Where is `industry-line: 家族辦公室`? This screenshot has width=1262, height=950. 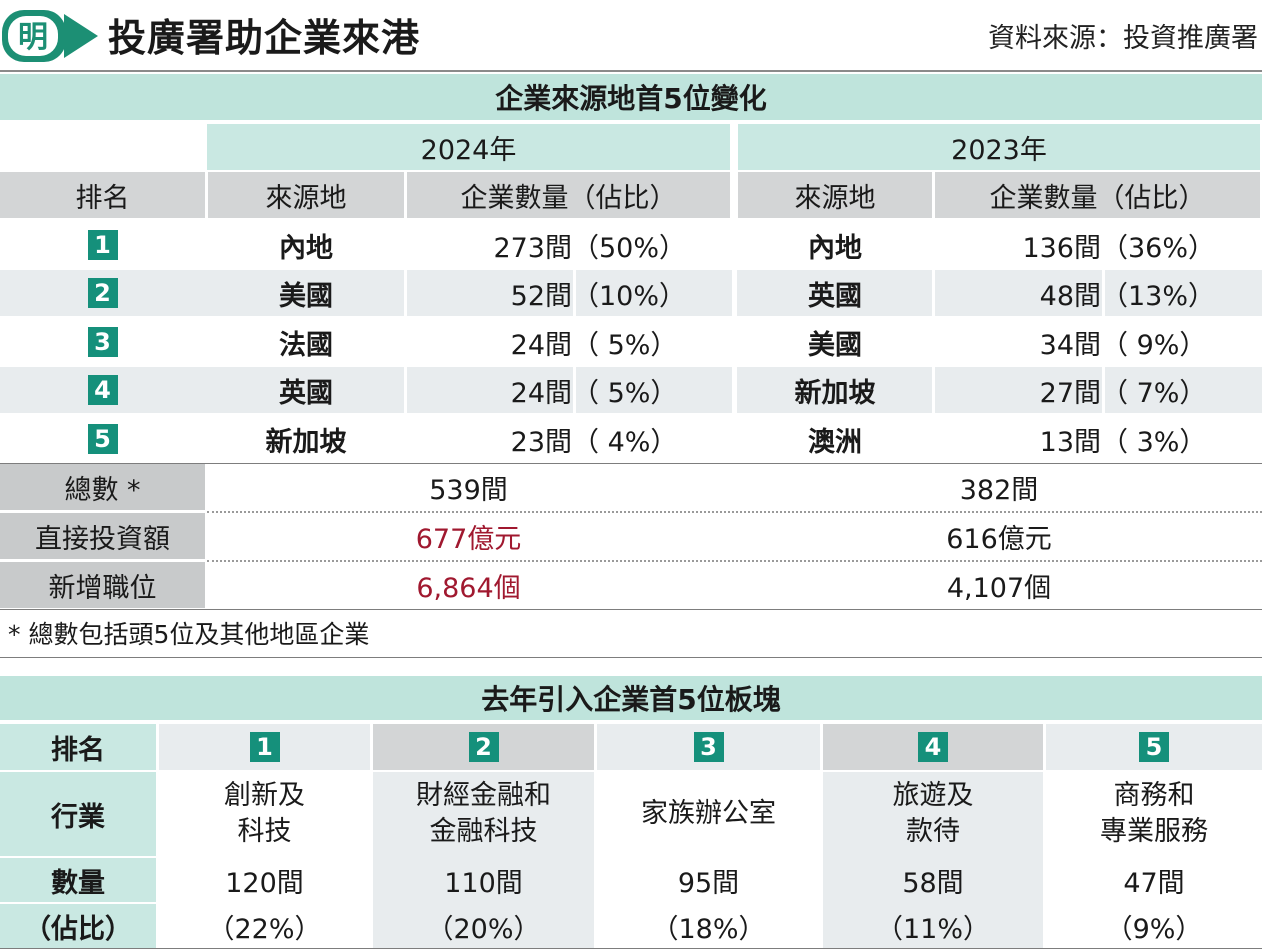 industry-line: 家族辦公室 is located at coordinates (708, 813).